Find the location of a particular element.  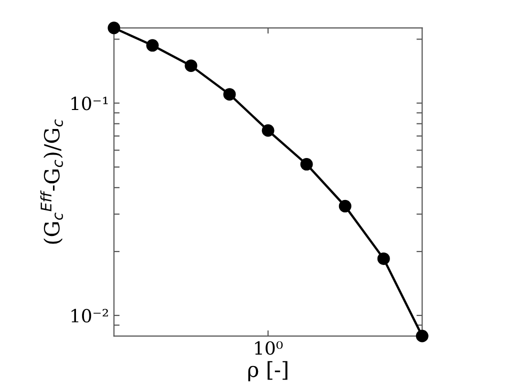

y-axis-title: (G$_{c}$$^{Eff}$-G$_{c}$)/G$_{c}$ is located at coordinates (51, 181).